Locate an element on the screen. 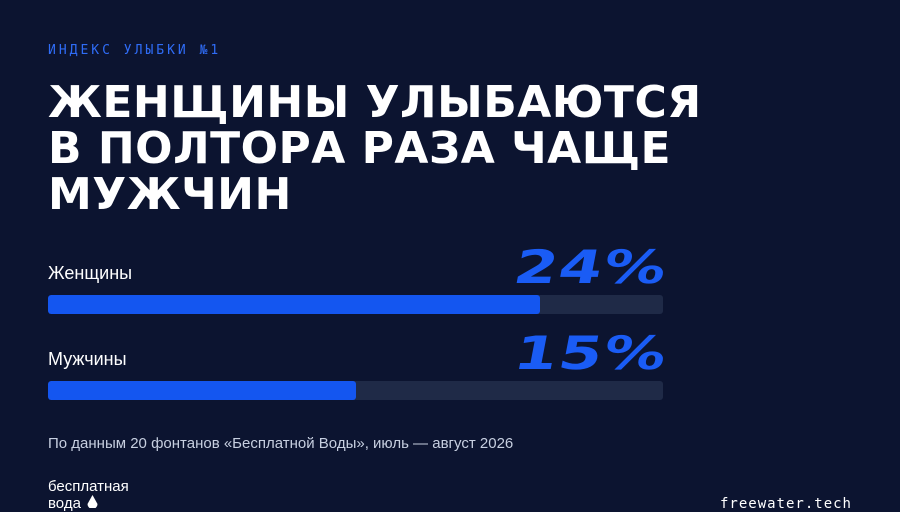 This screenshot has height=512, width=900. progress-fill-men is located at coordinates (202, 390).